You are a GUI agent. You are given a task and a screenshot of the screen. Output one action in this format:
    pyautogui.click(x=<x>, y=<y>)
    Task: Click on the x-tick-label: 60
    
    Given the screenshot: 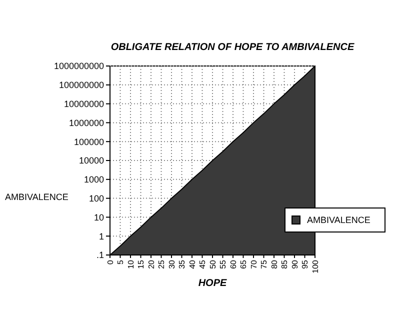 What is the action you would take?
    pyautogui.click(x=233, y=264)
    